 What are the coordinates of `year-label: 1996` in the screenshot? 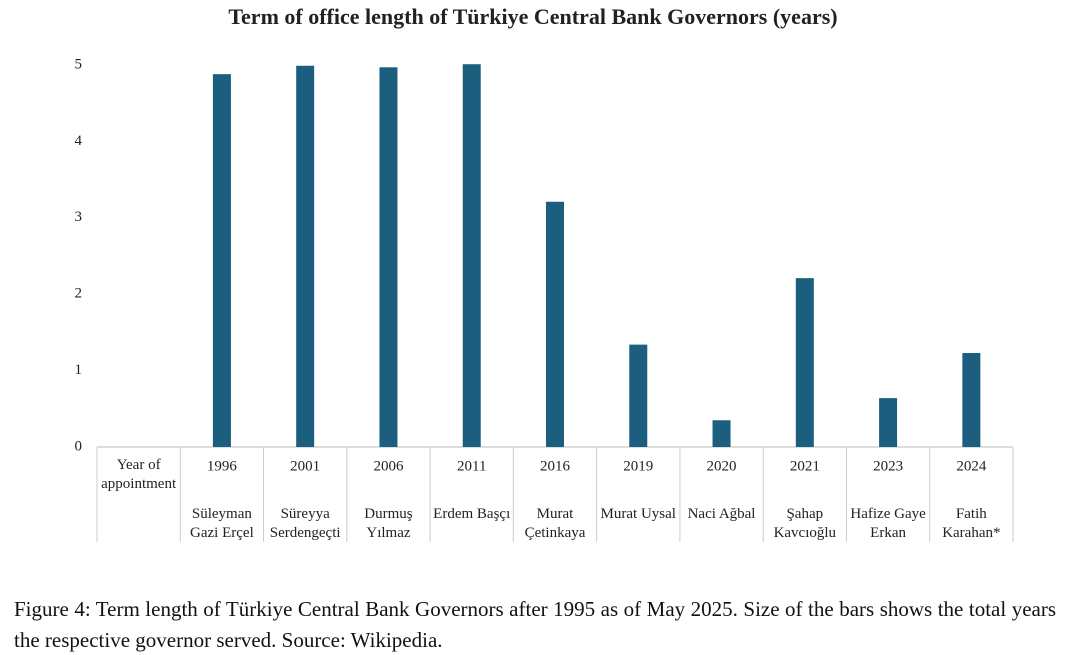 It's located at (222, 466).